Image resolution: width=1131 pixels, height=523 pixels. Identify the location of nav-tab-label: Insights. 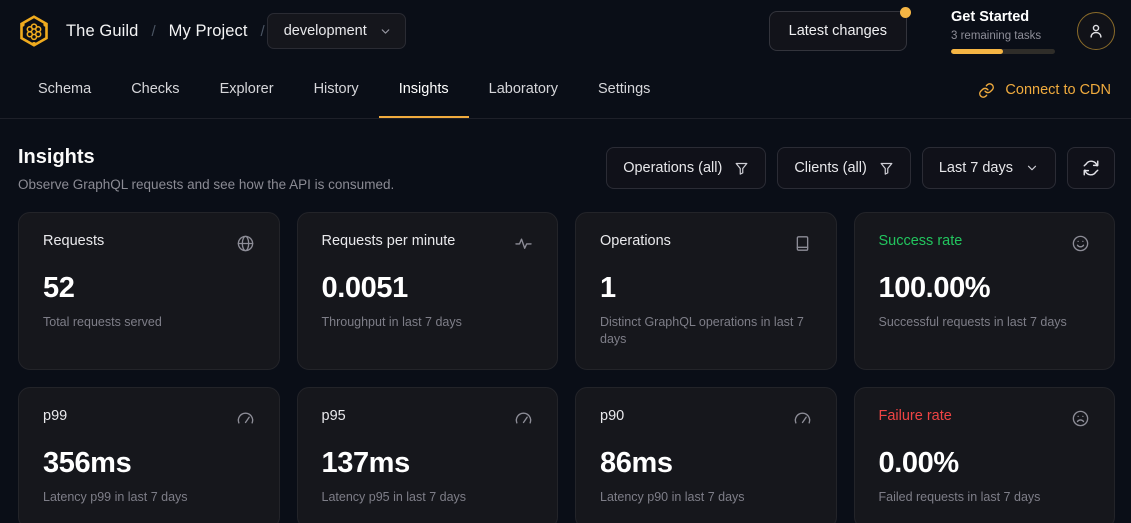
(423, 89).